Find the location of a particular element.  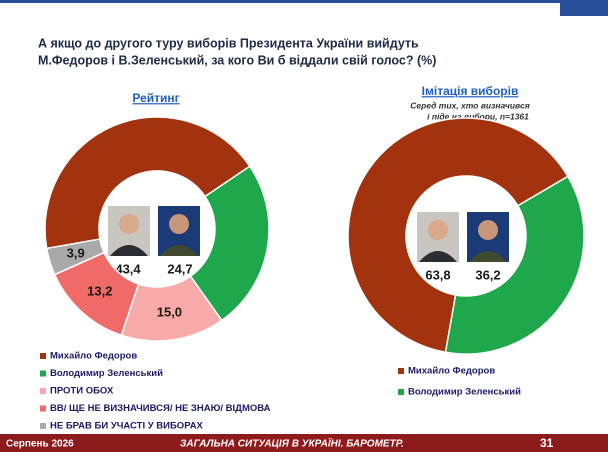

value-label: 36,2 is located at coordinates (487, 274).